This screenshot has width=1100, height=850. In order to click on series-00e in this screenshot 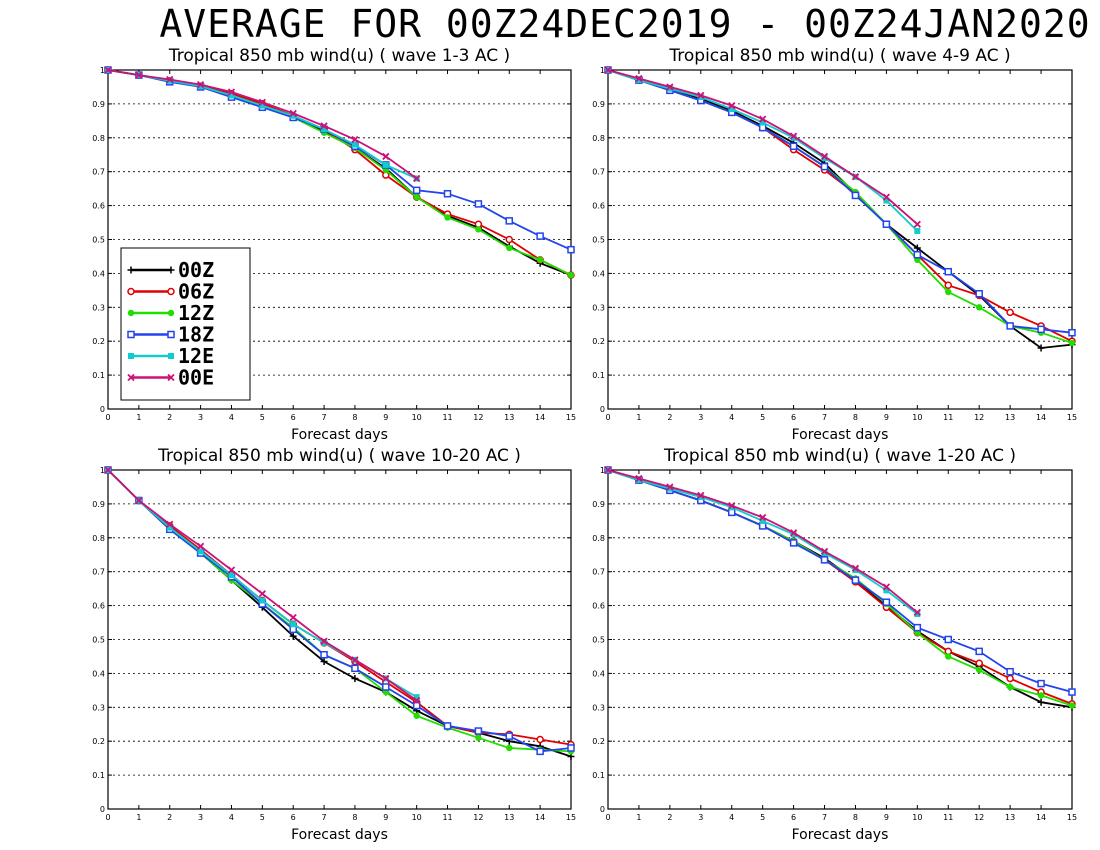, I will do `click(762, 147)`.